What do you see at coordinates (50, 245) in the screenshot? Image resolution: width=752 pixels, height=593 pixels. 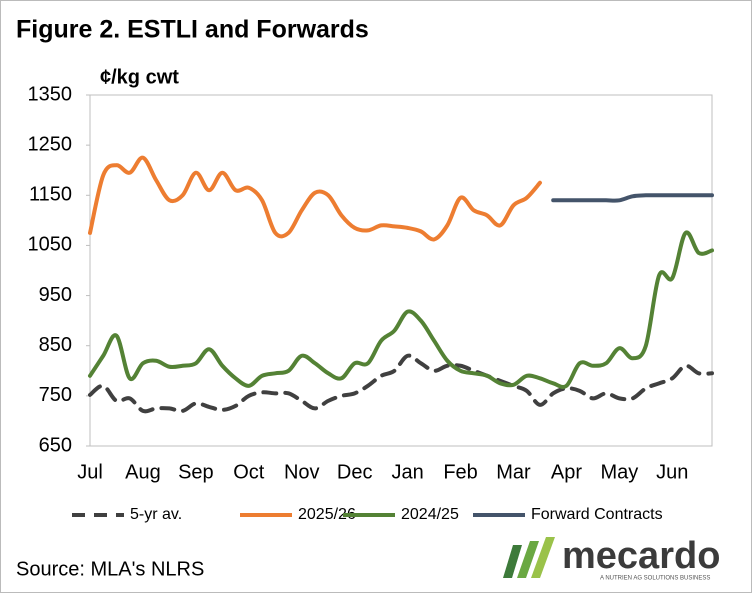 I see `y-tick-label: 1050` at bounding box center [50, 245].